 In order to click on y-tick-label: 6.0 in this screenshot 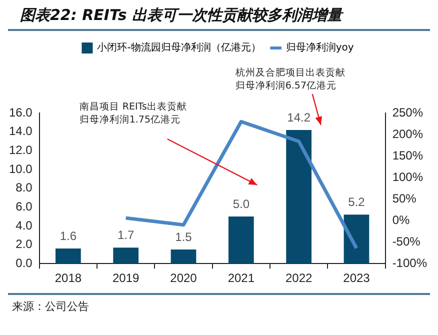, I will do `click(24, 206)`.